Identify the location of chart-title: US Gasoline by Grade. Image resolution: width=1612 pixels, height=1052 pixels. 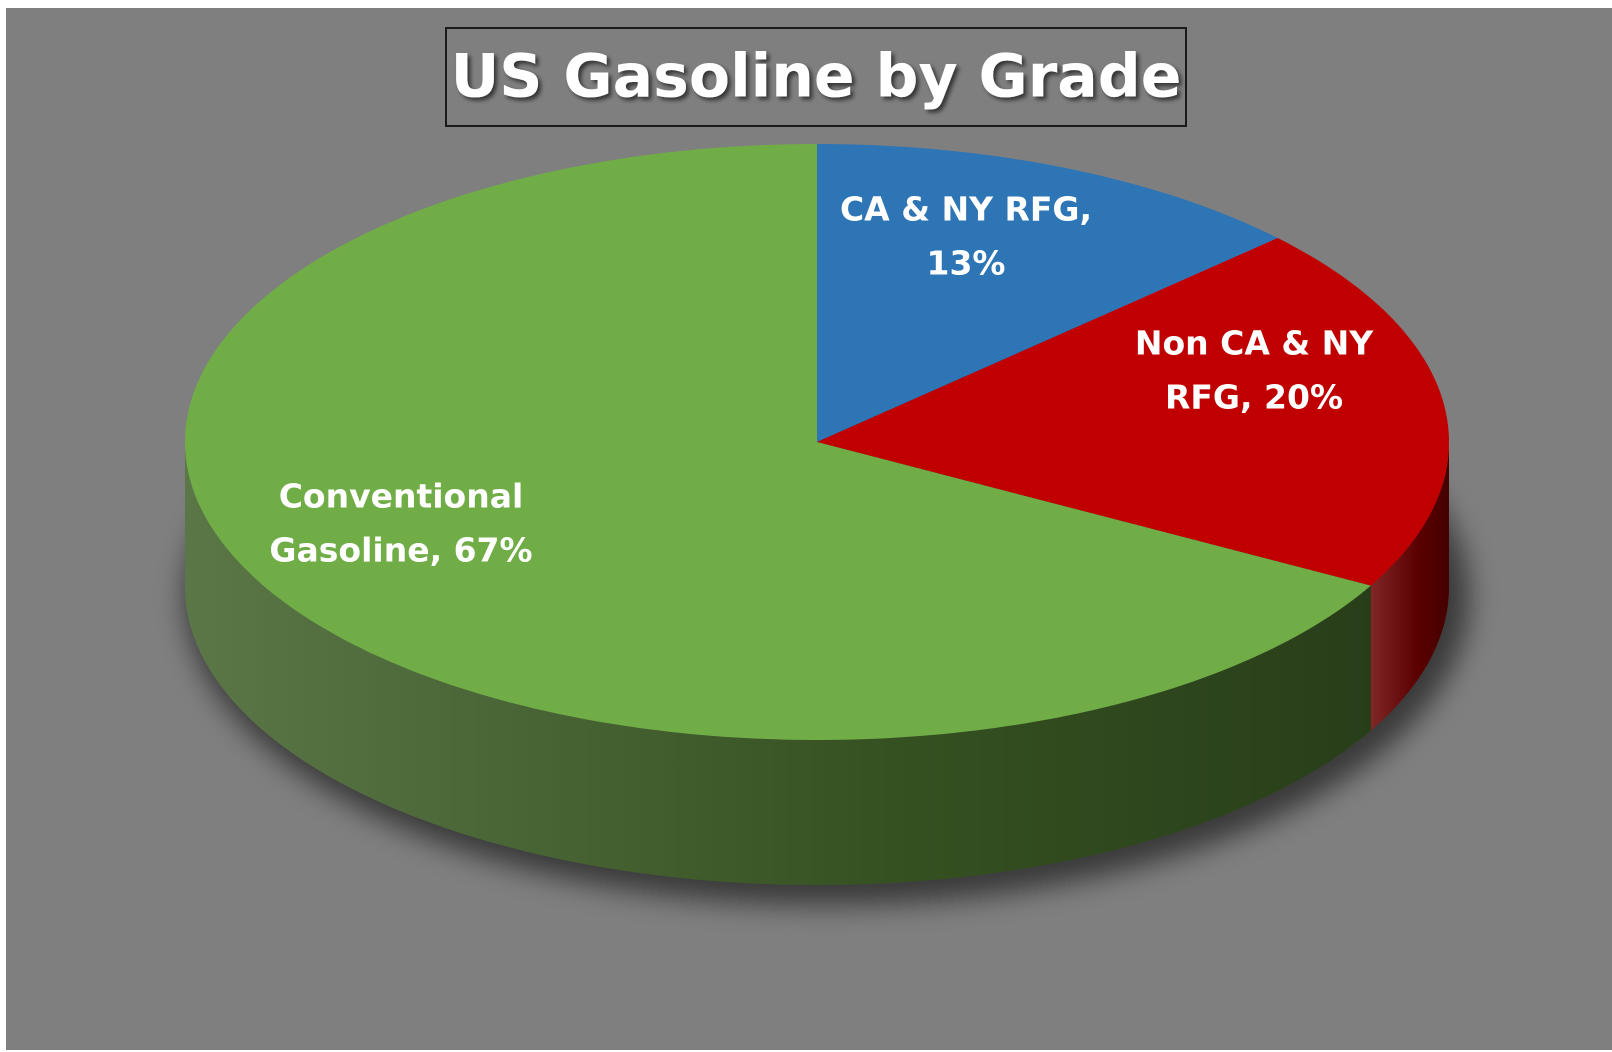
(816, 77).